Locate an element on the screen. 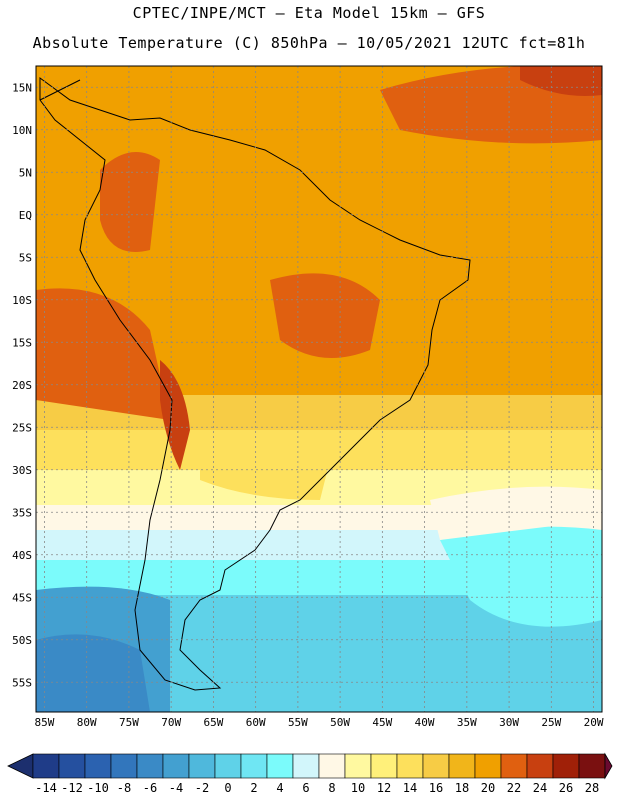 This screenshot has height=800, width=618. colorbar-tick-label: -12 is located at coordinates (72, 788).